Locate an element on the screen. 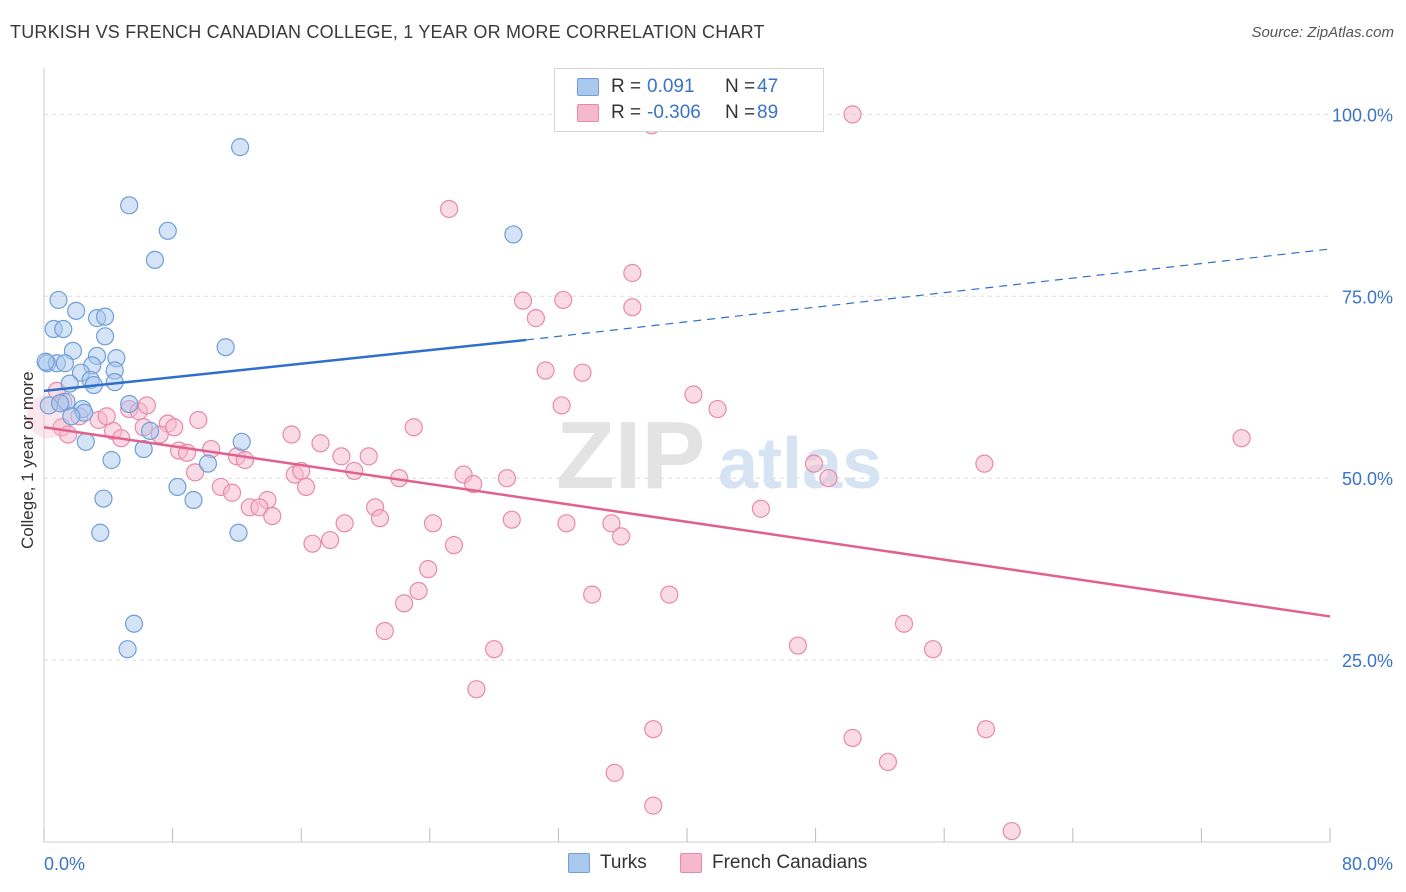 The height and width of the screenshot is (892, 1406). legend-swatch-turks is located at coordinates (579, 863).